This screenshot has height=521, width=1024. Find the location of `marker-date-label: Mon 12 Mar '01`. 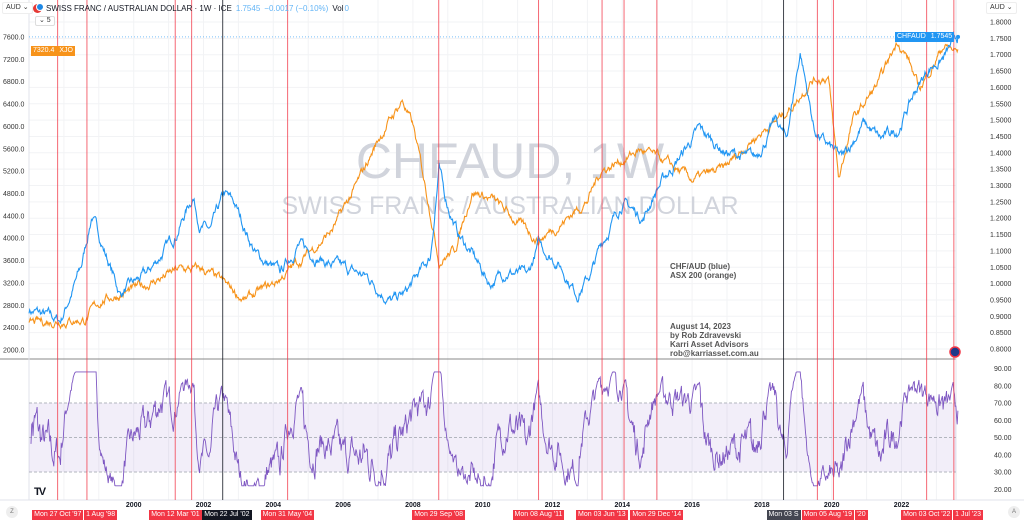

marker-date-label: Mon 12 Mar '01 is located at coordinates (175, 515).